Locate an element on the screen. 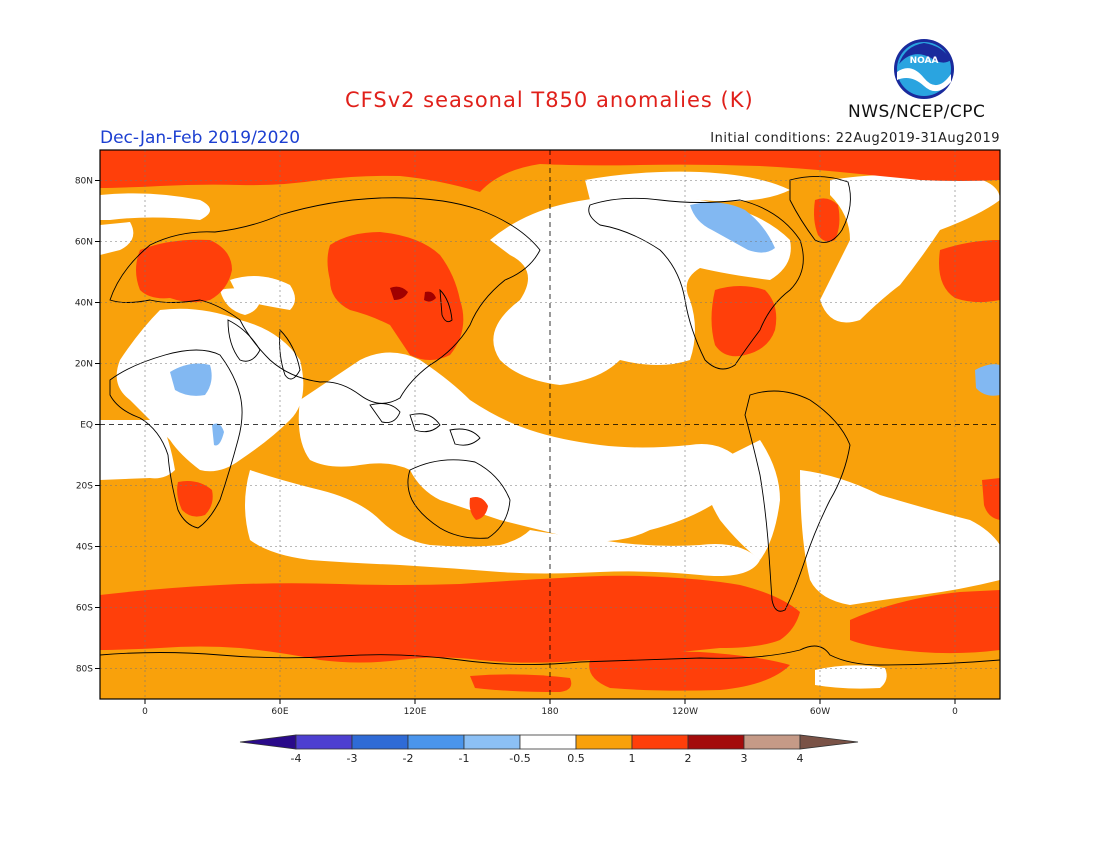  lat-tick-label: 40S is located at coordinates (84, 548).